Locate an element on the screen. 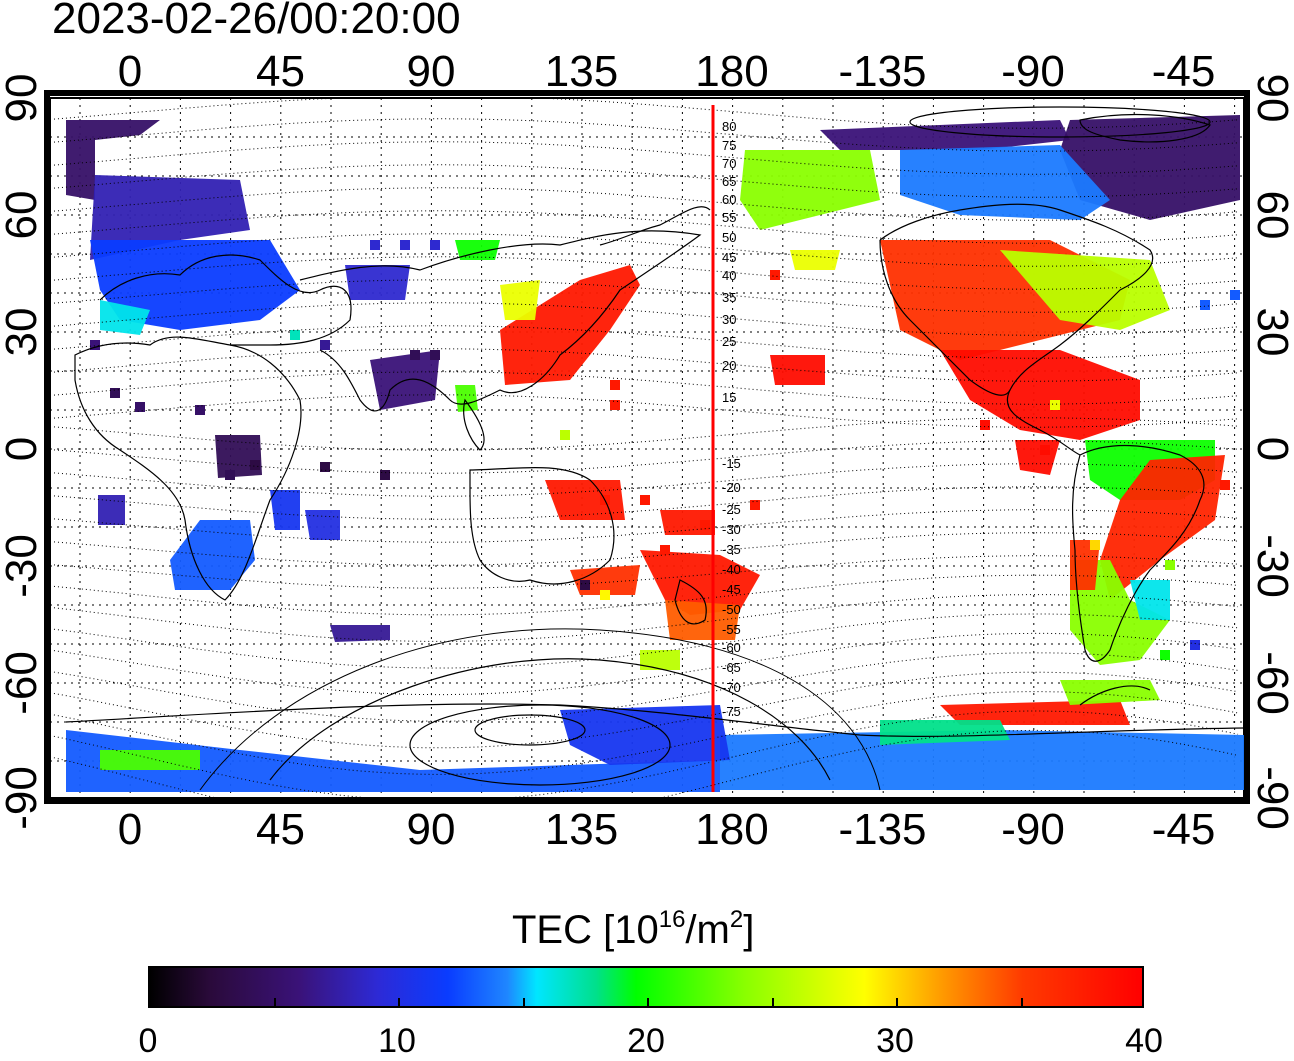  left-lat-tick: 0 is located at coordinates (23, 449).